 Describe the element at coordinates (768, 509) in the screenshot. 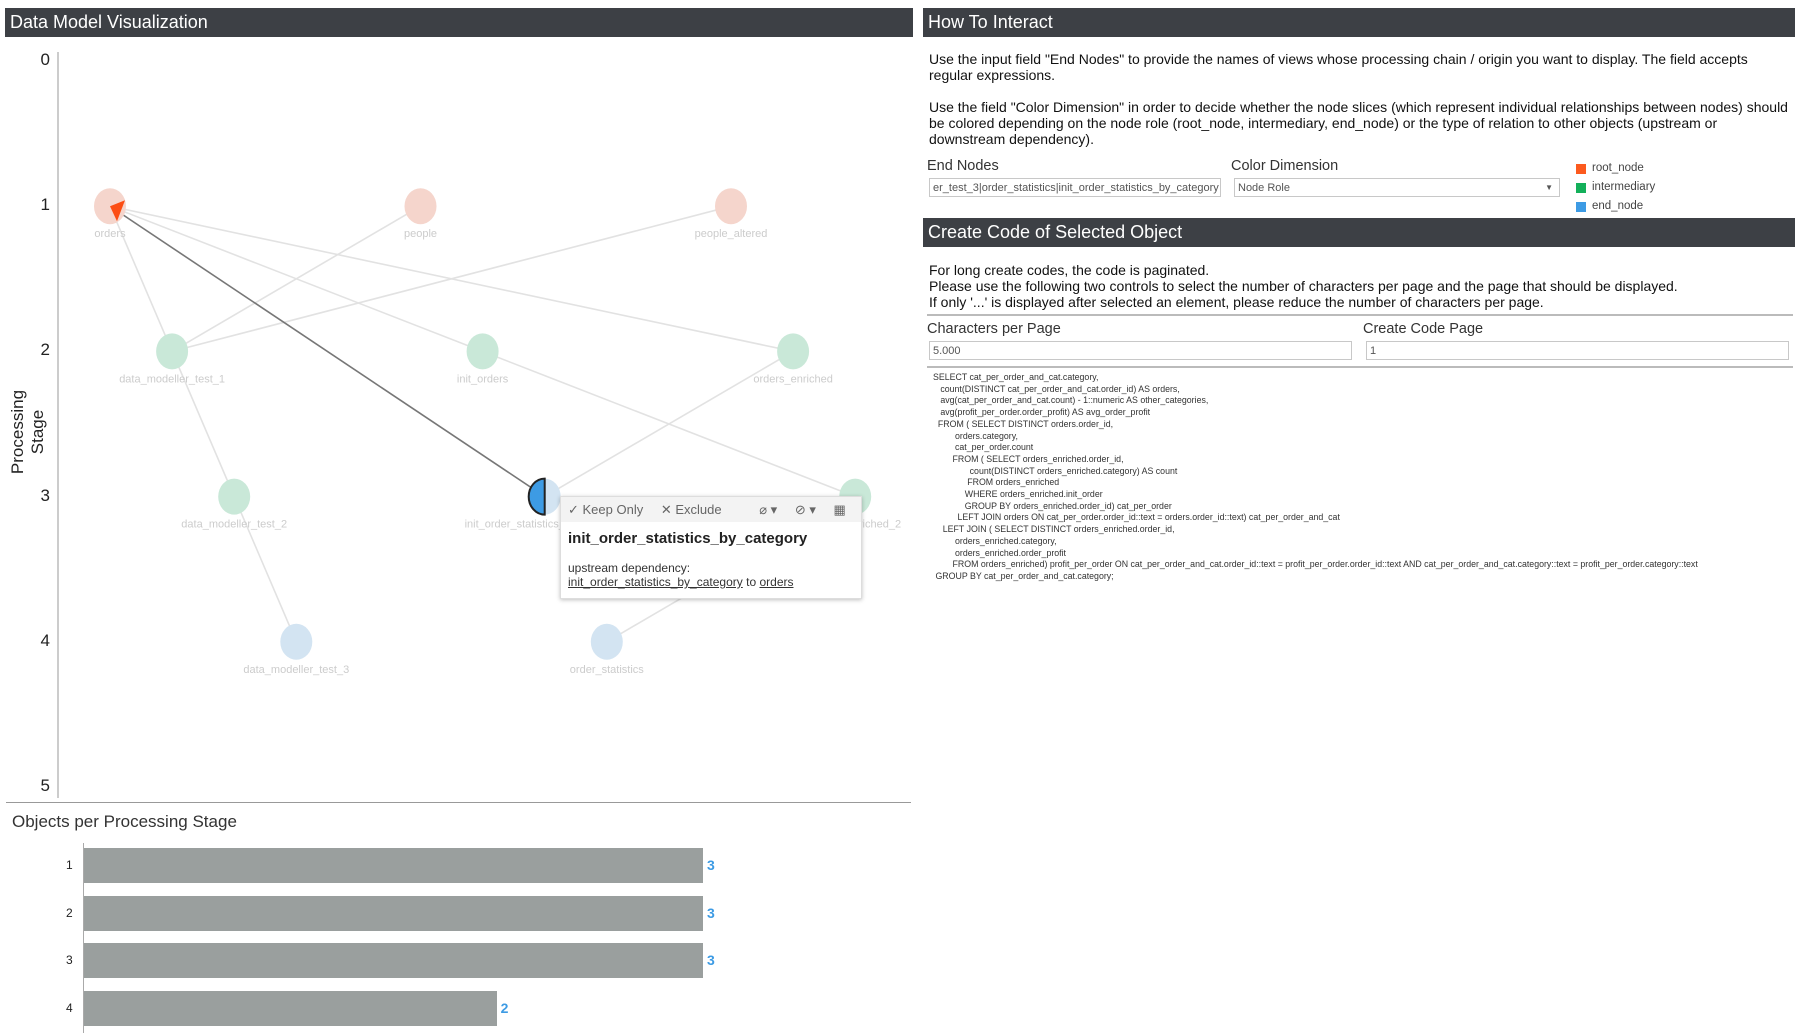

I see `group-members-icon: ⌀ ▾` at that location.